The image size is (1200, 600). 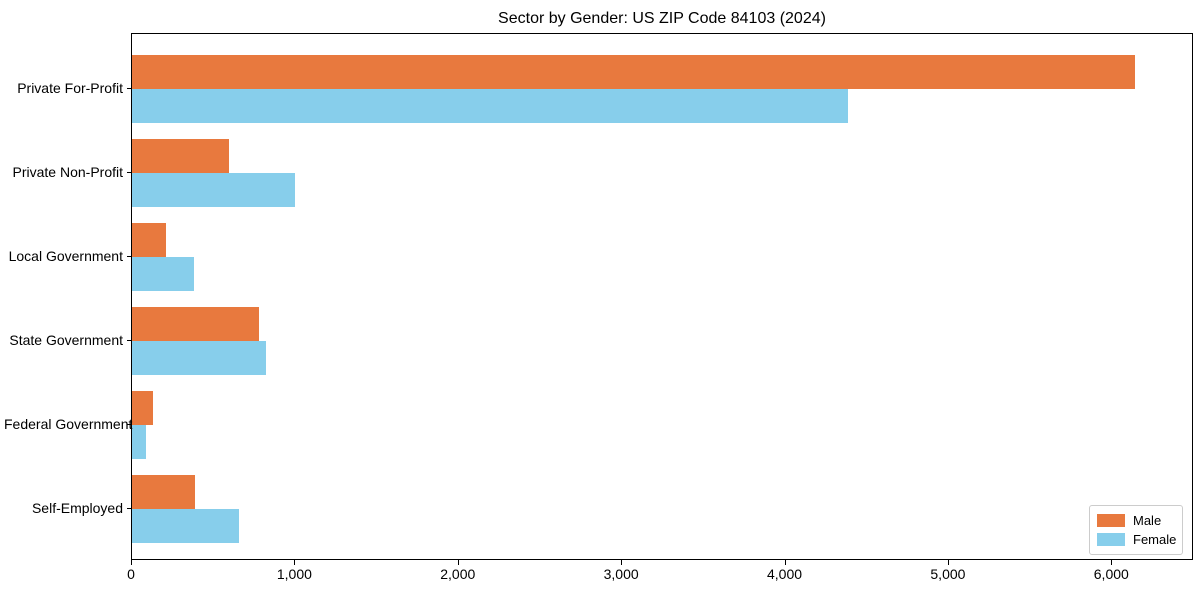 What do you see at coordinates (1111, 520) in the screenshot?
I see `male-color-swatch` at bounding box center [1111, 520].